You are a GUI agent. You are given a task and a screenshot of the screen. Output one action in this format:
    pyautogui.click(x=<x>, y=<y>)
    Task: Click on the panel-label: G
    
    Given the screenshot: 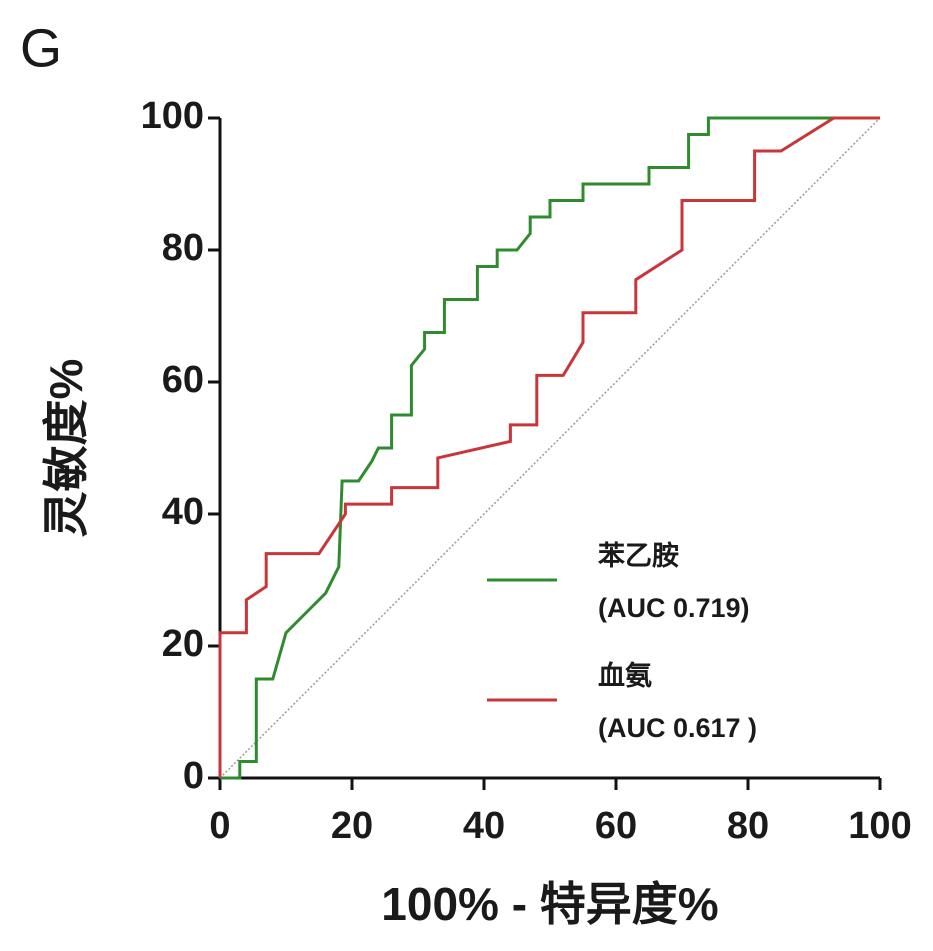 What is the action you would take?
    pyautogui.click(x=41, y=48)
    